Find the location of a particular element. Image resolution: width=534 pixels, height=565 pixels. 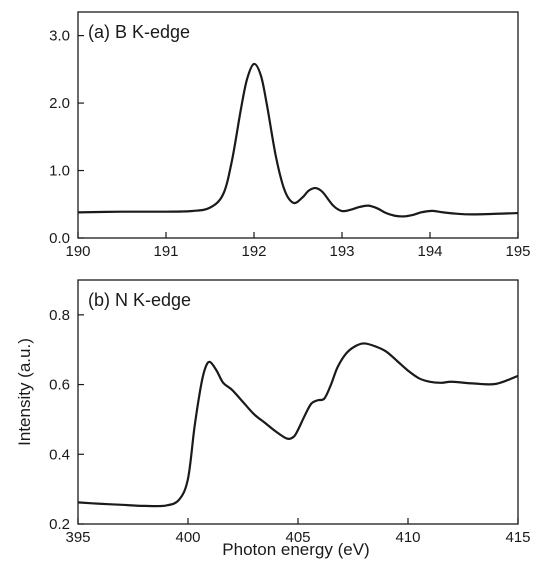

panel-b-y-tick-label: 0.4 is located at coordinates (59, 454).